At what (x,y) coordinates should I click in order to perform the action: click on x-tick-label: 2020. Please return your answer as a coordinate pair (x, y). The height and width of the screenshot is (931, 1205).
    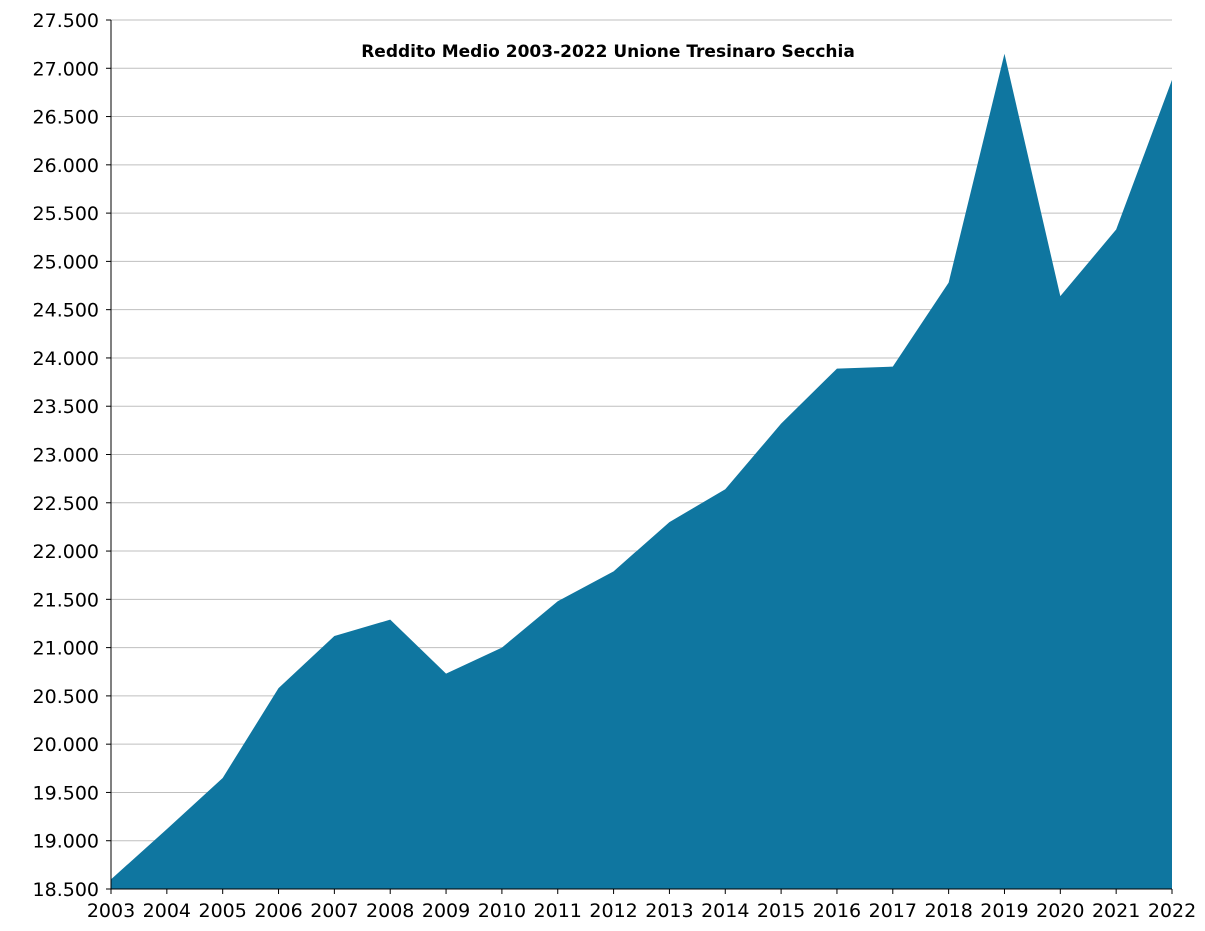
    Looking at the image, I should click on (1060, 911).